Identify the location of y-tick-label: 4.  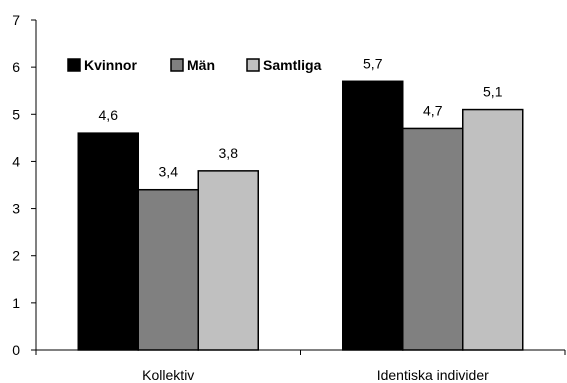
(16, 161).